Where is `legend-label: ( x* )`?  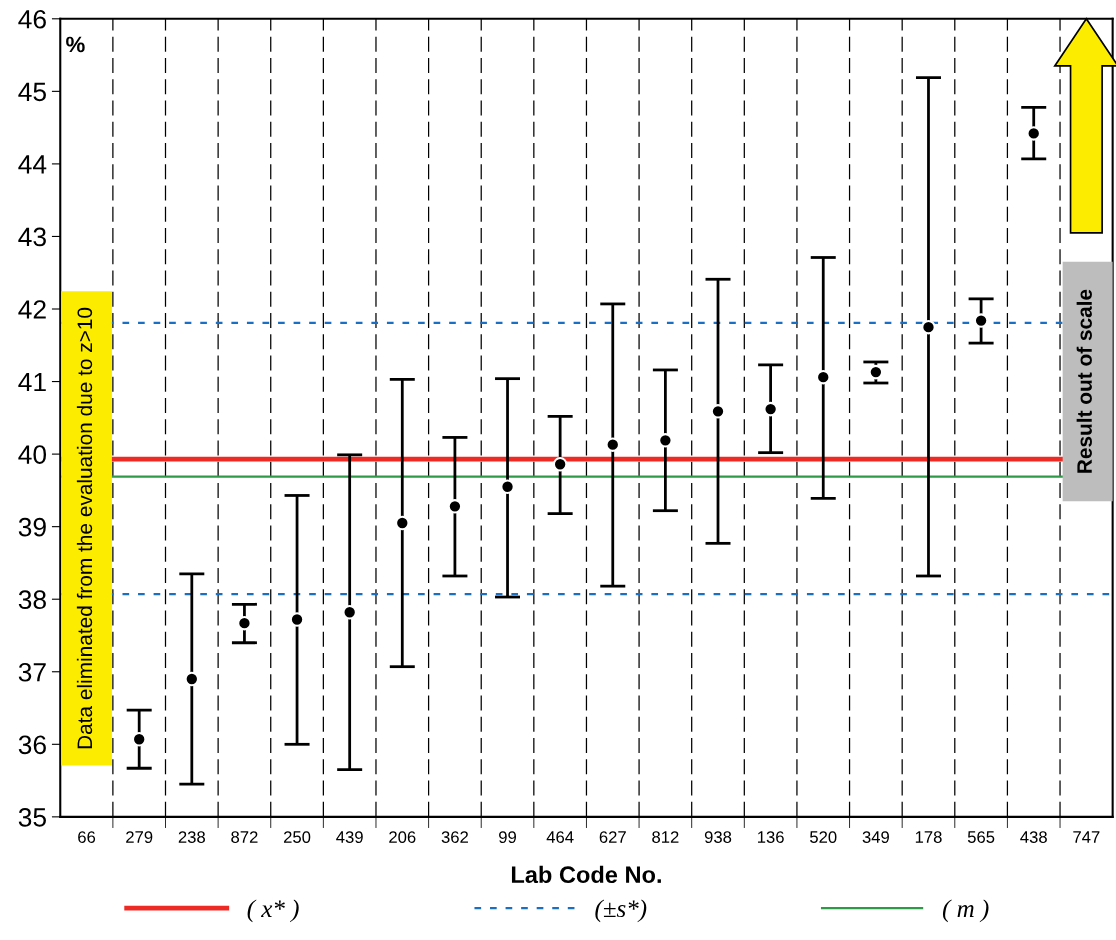
legend-label: ( x* ) is located at coordinates (273, 911).